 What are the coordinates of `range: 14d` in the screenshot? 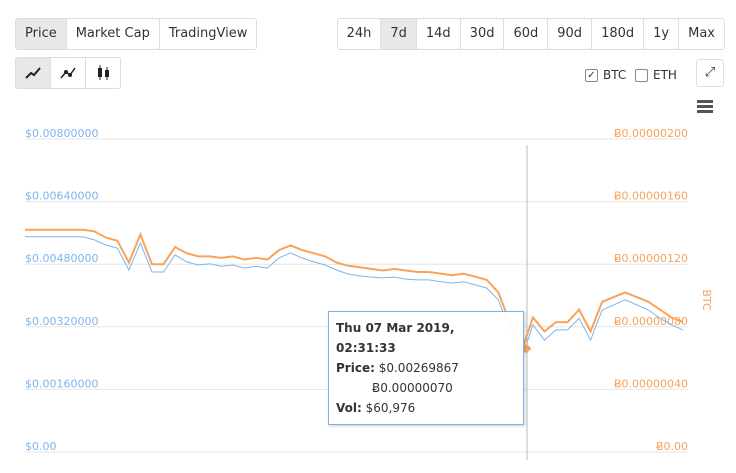 It's located at (439, 34).